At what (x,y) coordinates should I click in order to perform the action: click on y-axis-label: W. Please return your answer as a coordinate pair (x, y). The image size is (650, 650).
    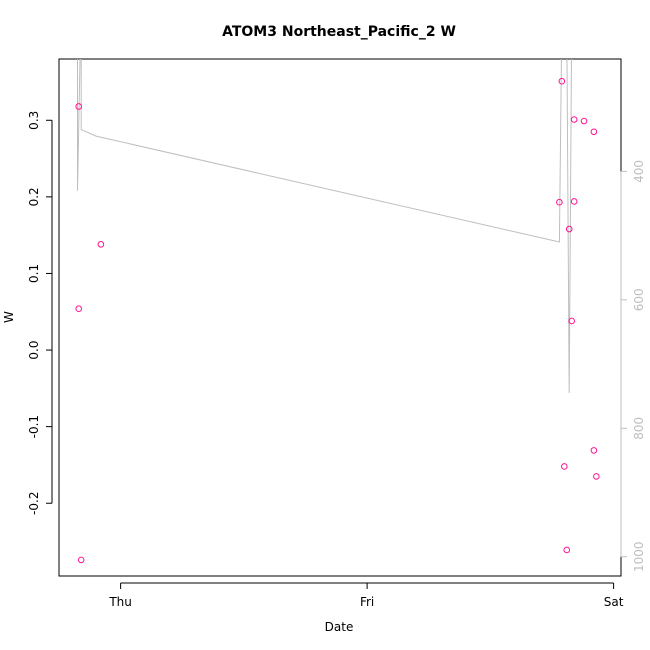
    Looking at the image, I should click on (9, 317).